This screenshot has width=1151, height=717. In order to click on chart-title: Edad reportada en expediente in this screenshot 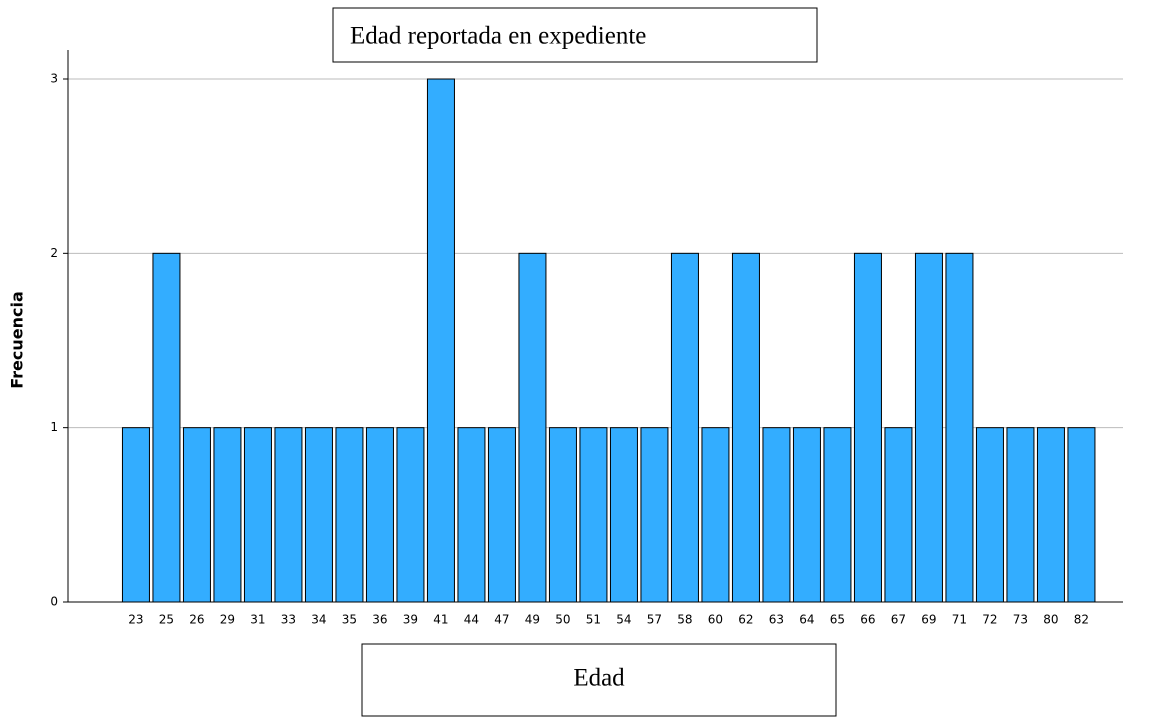, I will do `click(498, 36)`.